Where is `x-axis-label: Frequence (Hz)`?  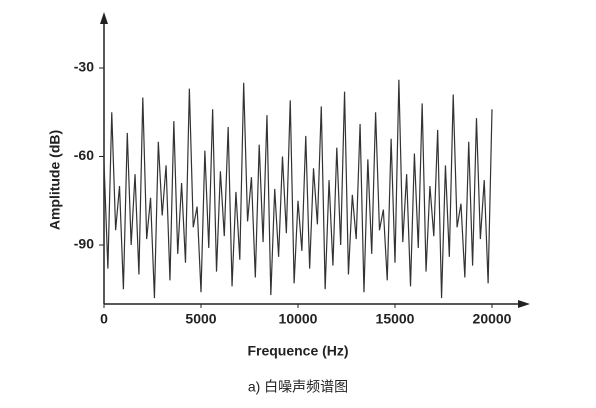 x-axis-label: Frequence (Hz) is located at coordinates (297, 351).